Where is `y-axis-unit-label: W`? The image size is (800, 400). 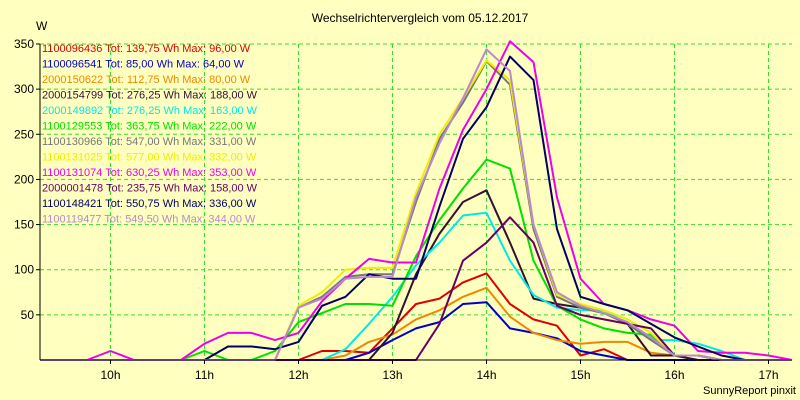
y-axis-unit-label: W is located at coordinates (42, 26).